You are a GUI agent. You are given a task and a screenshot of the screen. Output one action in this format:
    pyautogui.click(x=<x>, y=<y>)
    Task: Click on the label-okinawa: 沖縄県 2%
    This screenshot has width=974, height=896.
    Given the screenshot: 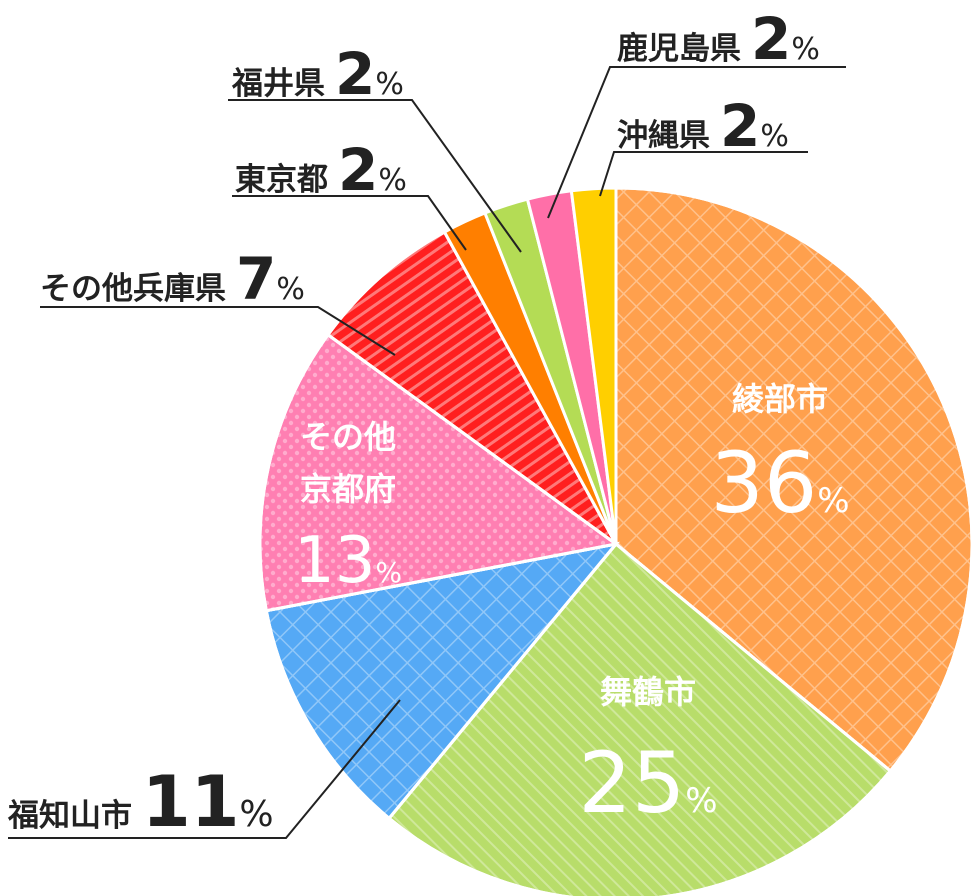 What is the action you would take?
    pyautogui.click(x=703, y=126)
    